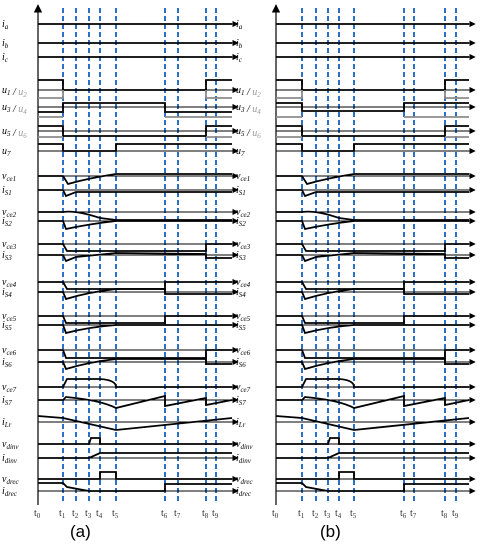 This screenshot has width=483, height=550. Describe the element at coordinates (241, 326) in the screenshot. I see `panel-b-label-iS5: iS5` at that location.